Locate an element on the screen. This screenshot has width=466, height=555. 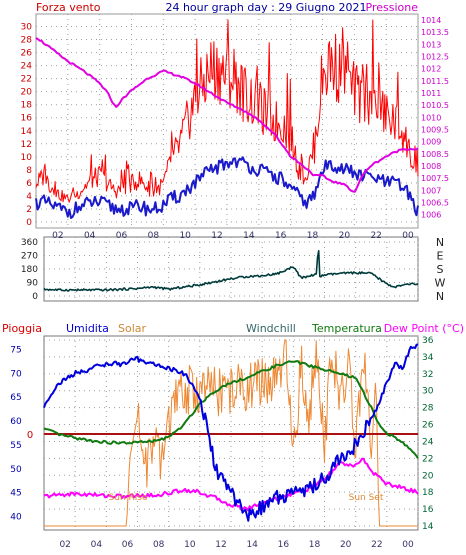
wind-tick-label: 22 is located at coordinates (26, 80).